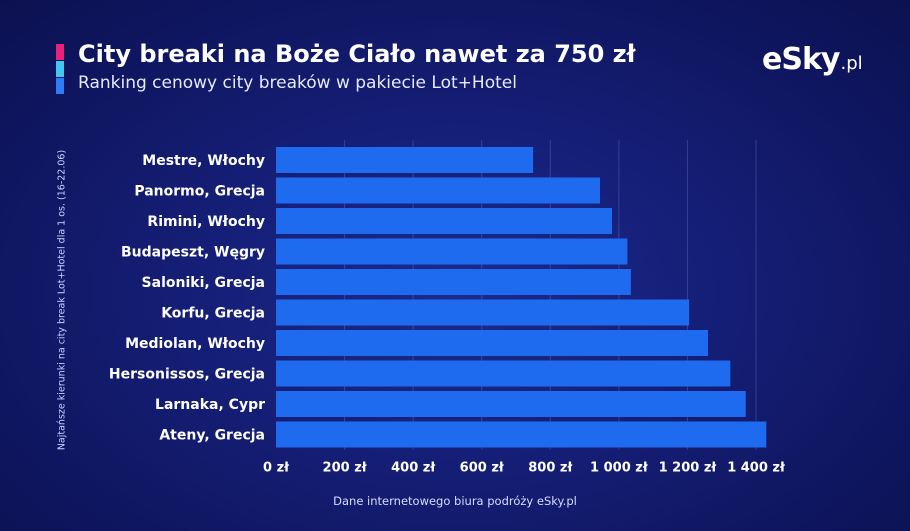 The height and width of the screenshot is (531, 910). I want to click on x-tick-label-3: 400 zł, so click(413, 468).